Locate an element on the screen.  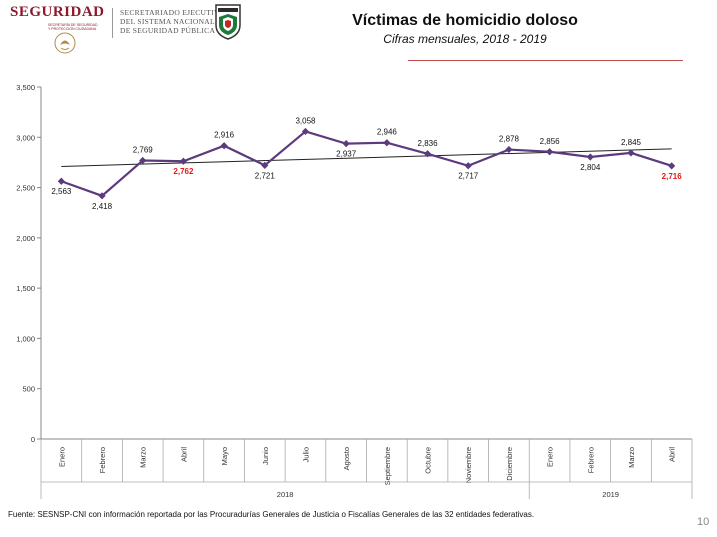
data-label: 2,937 is located at coordinates (346, 154).